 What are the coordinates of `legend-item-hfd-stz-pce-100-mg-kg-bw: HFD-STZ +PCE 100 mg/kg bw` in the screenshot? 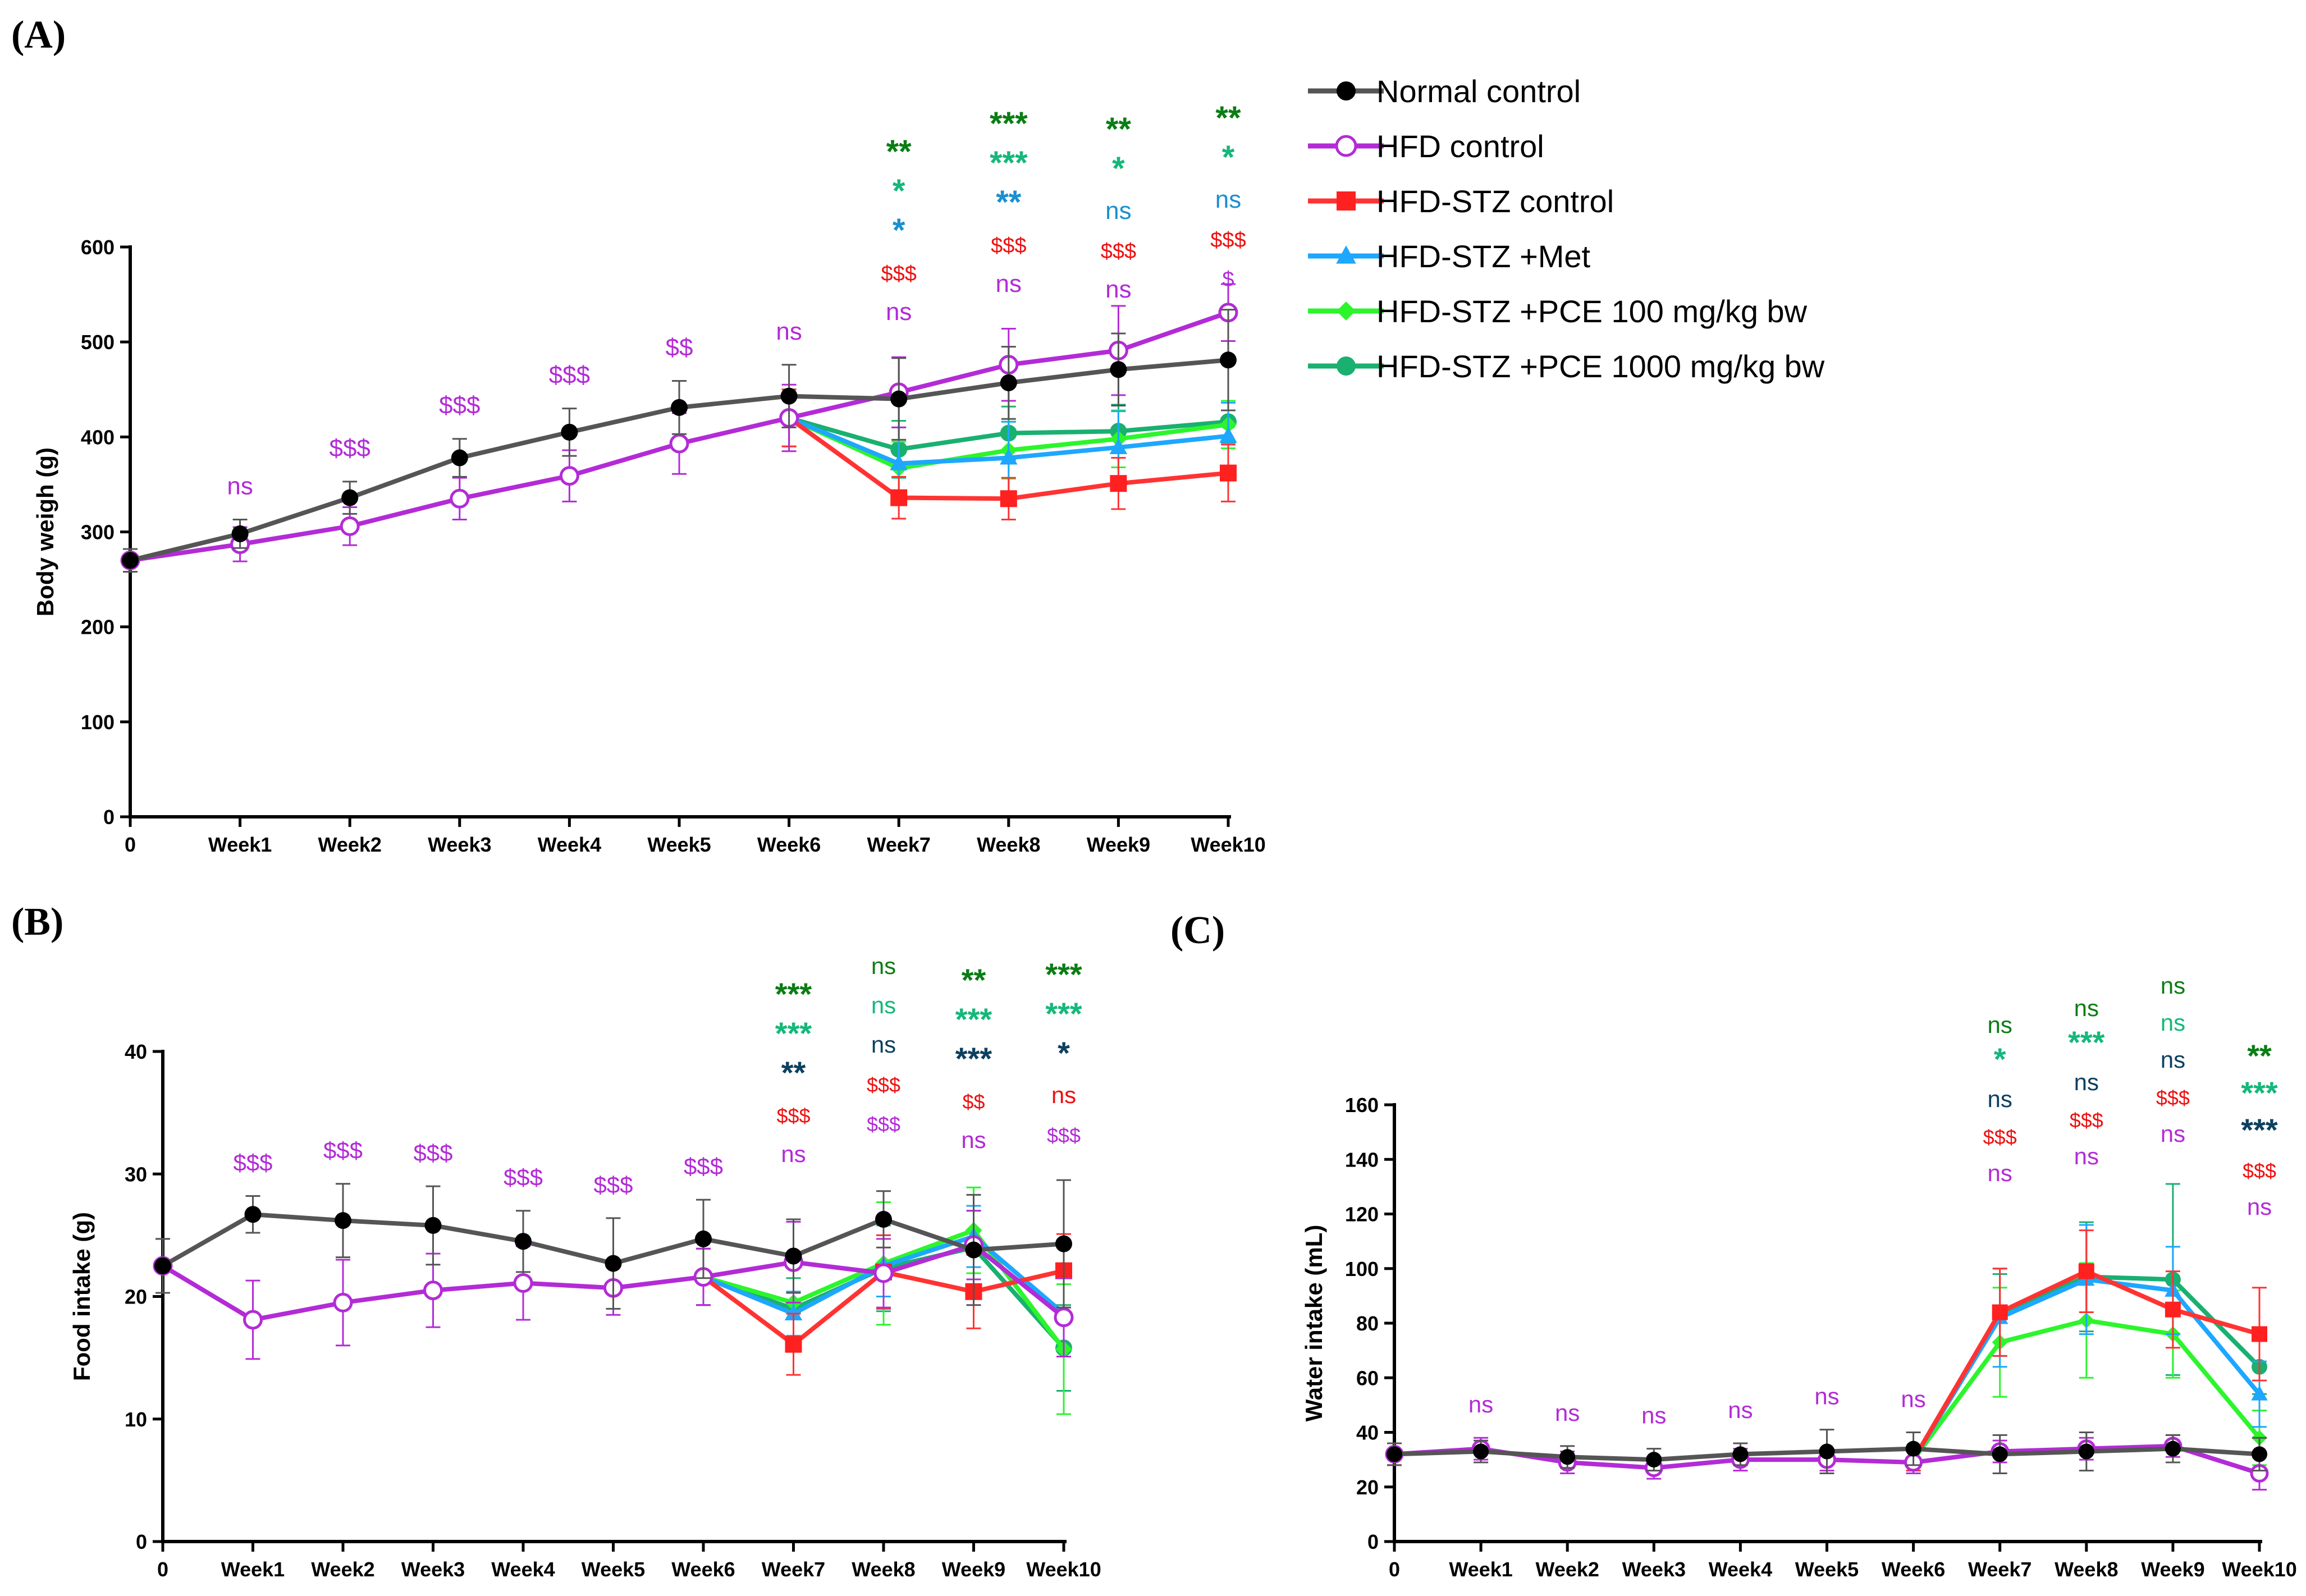 It's located at (1558, 311).